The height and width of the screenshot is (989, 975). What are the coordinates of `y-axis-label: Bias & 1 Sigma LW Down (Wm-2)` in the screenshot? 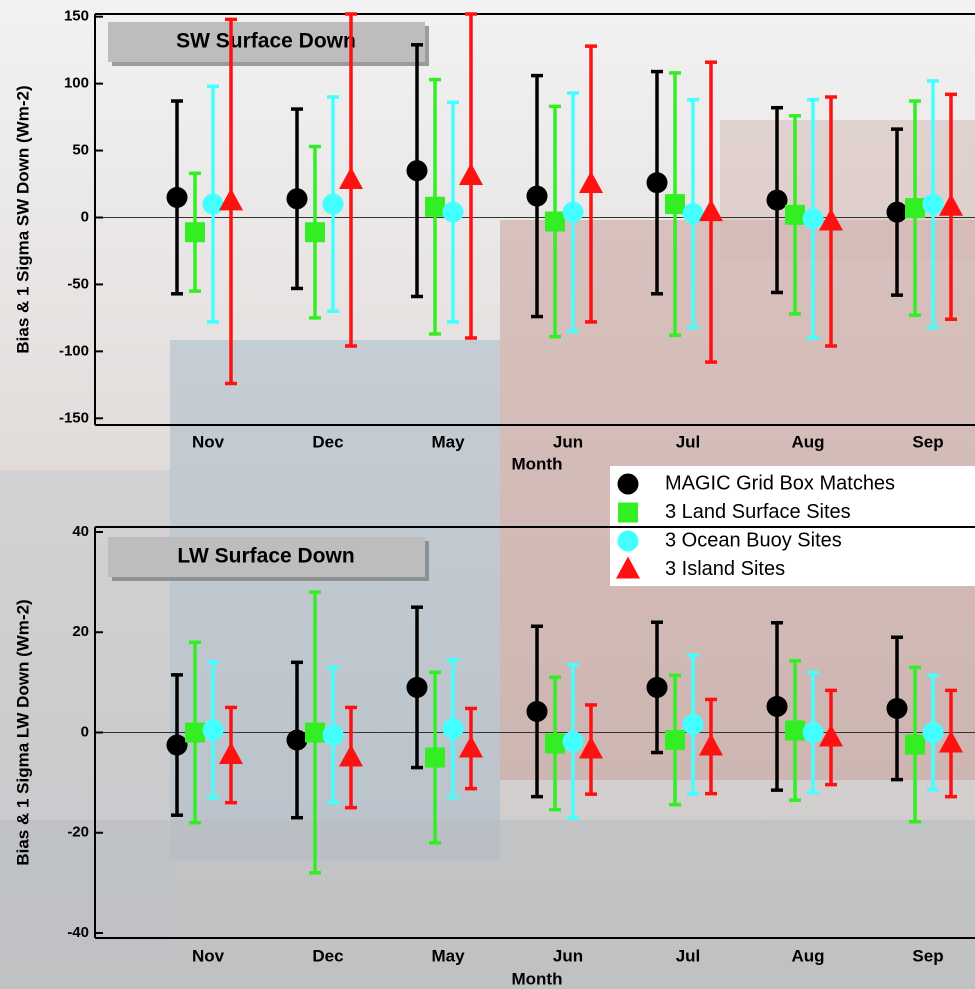 It's located at (22, 732).